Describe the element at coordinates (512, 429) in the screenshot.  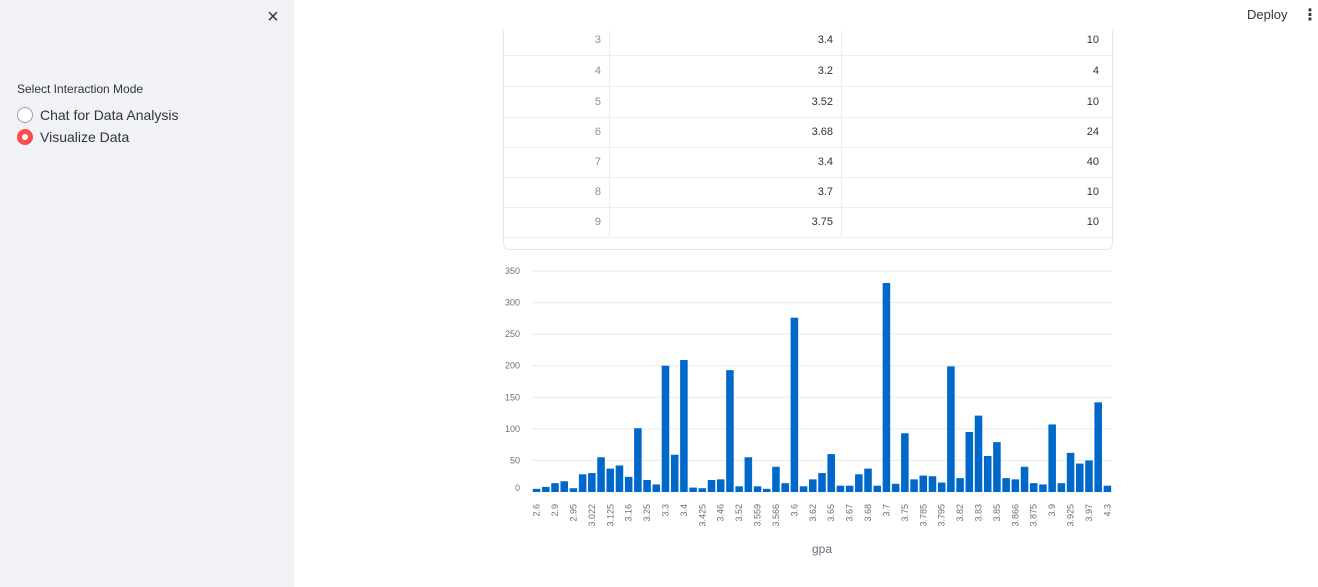
I see `y-tick-label: 100` at that location.